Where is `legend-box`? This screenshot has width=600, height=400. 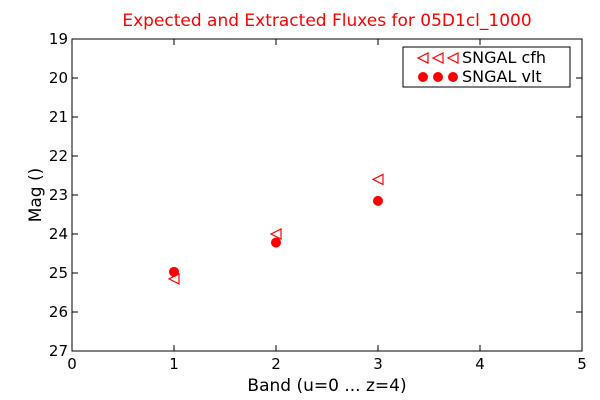
legend-box is located at coordinates (486, 67).